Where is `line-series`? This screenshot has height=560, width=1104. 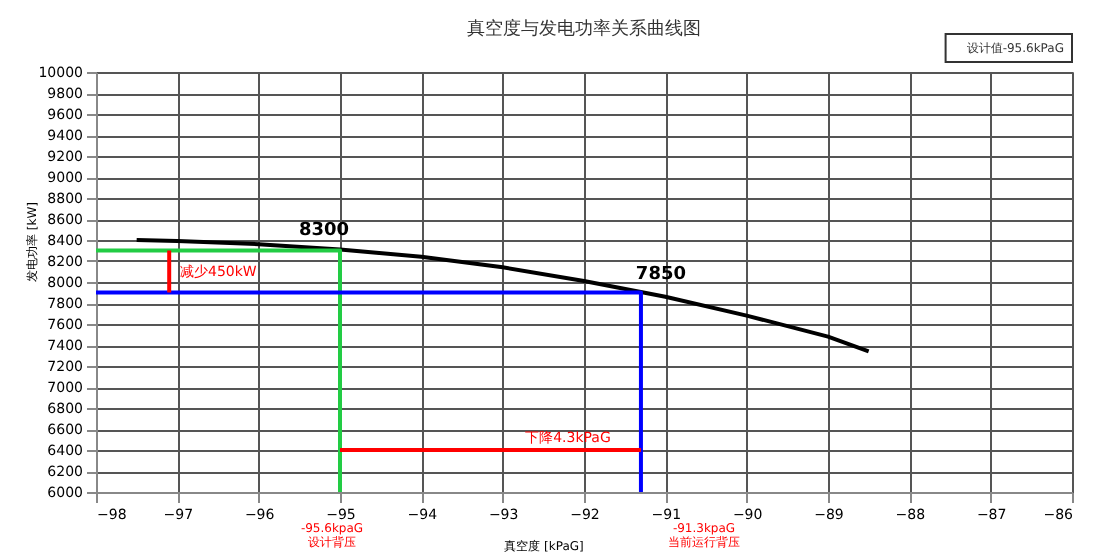 line-series is located at coordinates (502, 296).